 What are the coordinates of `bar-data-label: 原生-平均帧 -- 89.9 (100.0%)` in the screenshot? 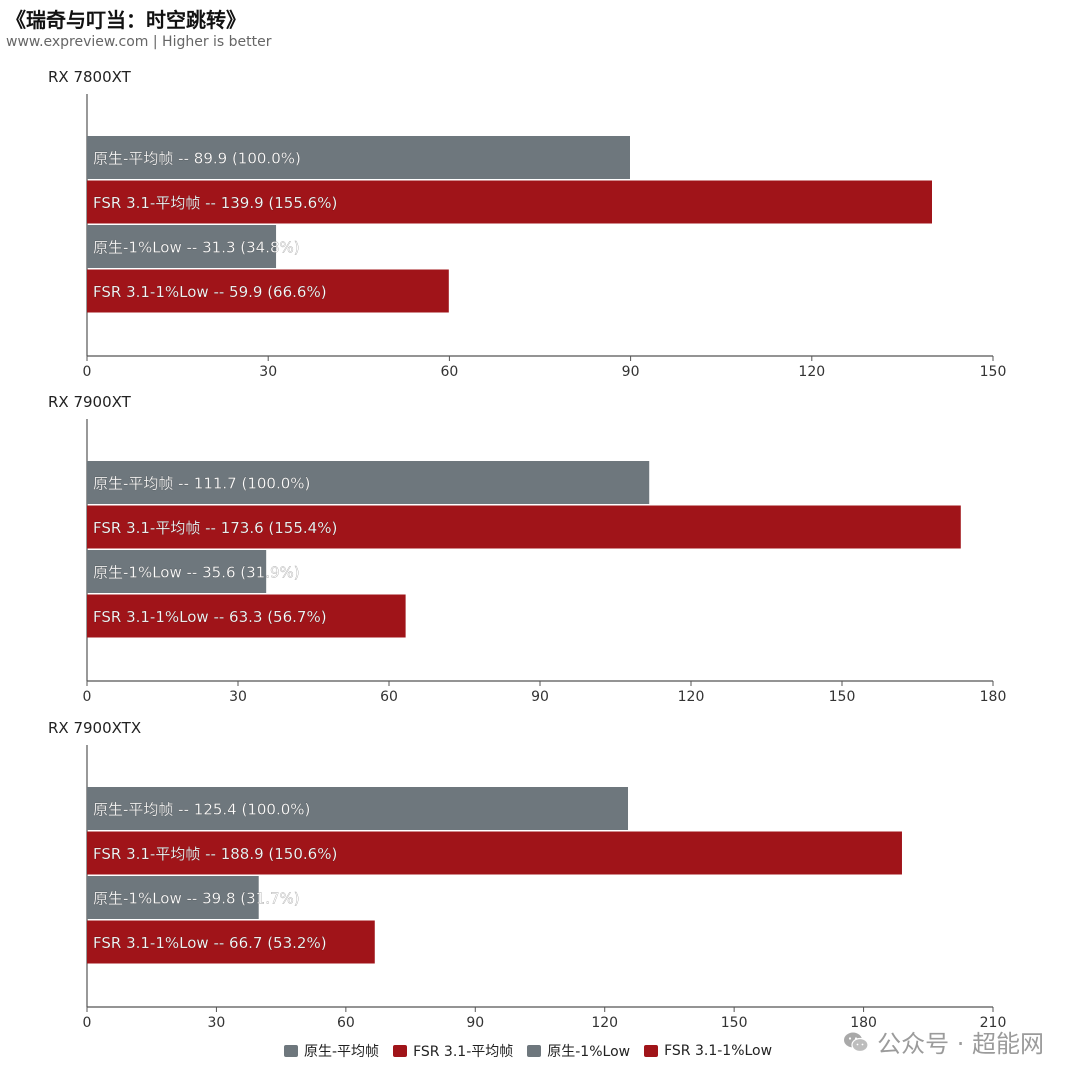 It's located at (197, 159).